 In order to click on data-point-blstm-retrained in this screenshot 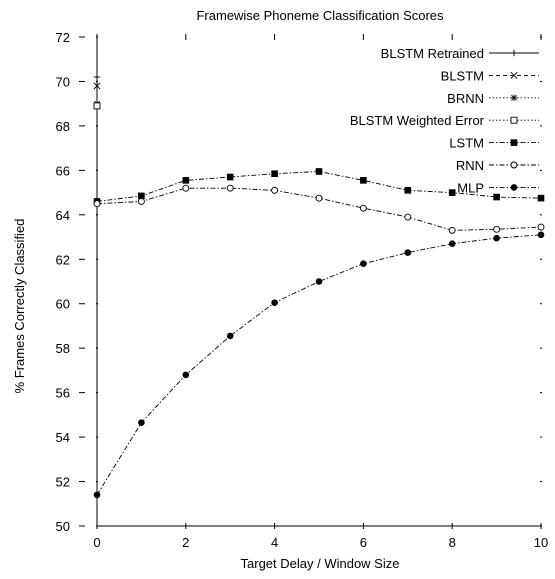, I will do `click(97, 77)`.